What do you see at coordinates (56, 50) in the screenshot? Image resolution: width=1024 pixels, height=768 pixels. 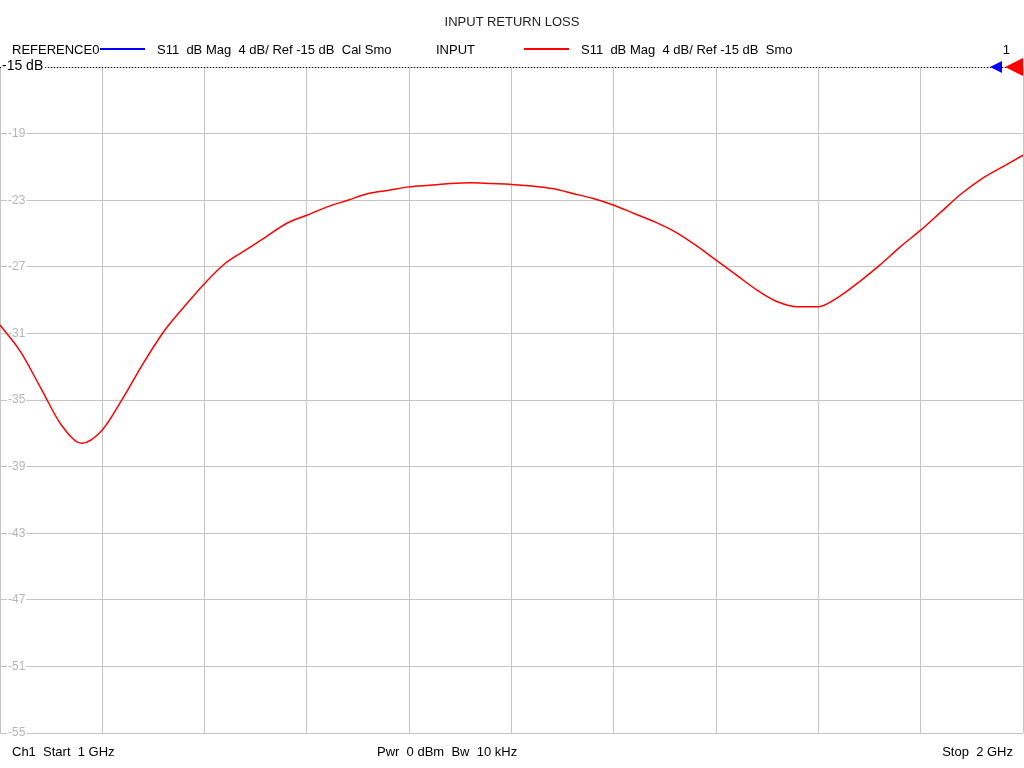 I see `text: REFERENCE0` at bounding box center [56, 50].